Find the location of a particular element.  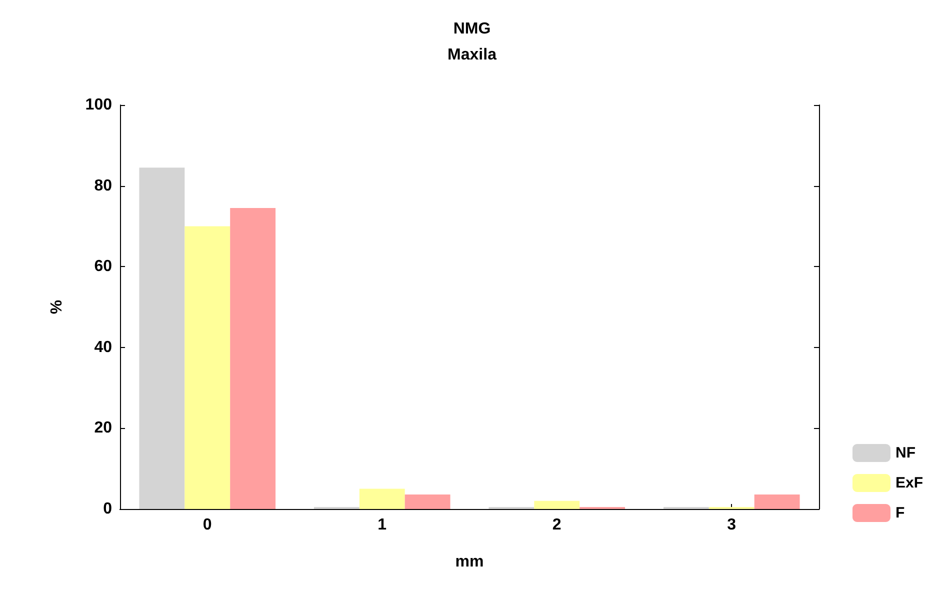

x-tick-label: 3 is located at coordinates (731, 525).